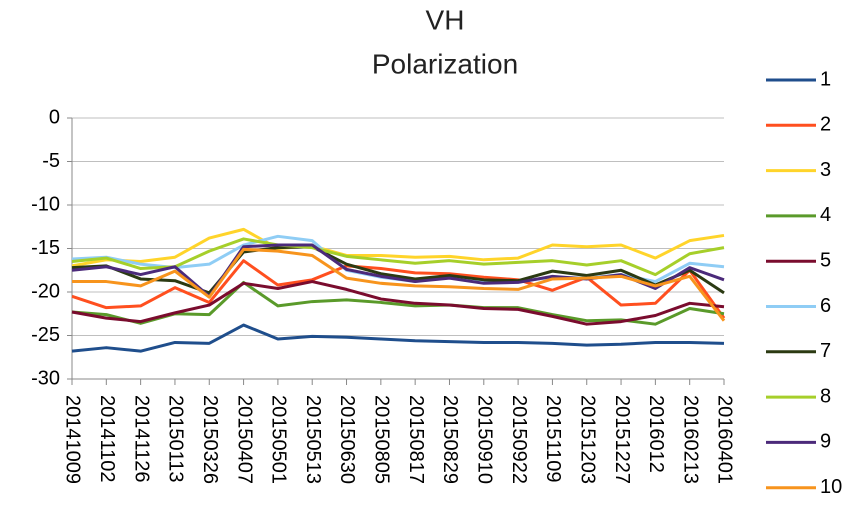  What do you see at coordinates (45, 248) in the screenshot?
I see `y-tick-label: -15` at bounding box center [45, 248].